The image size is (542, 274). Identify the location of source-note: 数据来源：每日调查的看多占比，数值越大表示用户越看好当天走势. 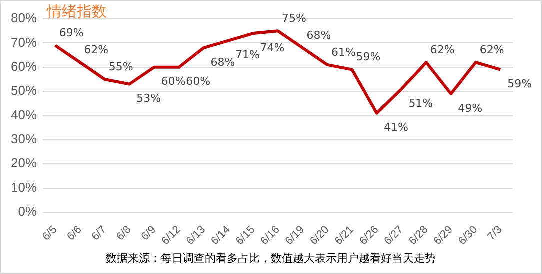
(271, 258).